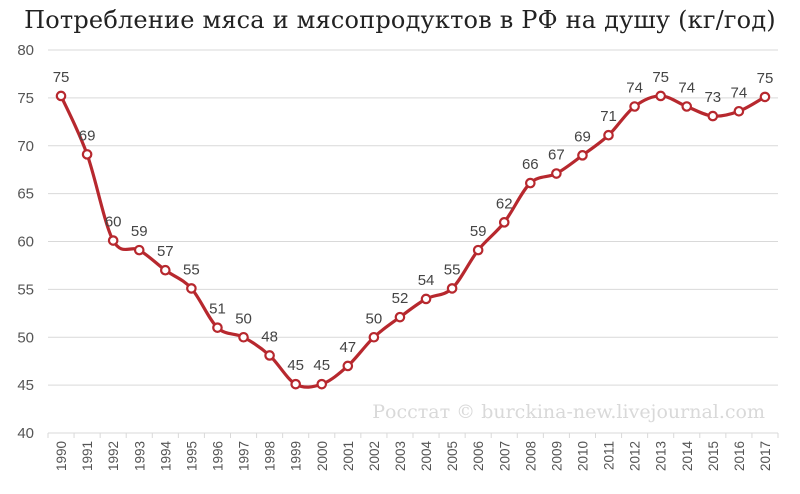  I want to click on y-tick-label: 65, so click(25, 194).